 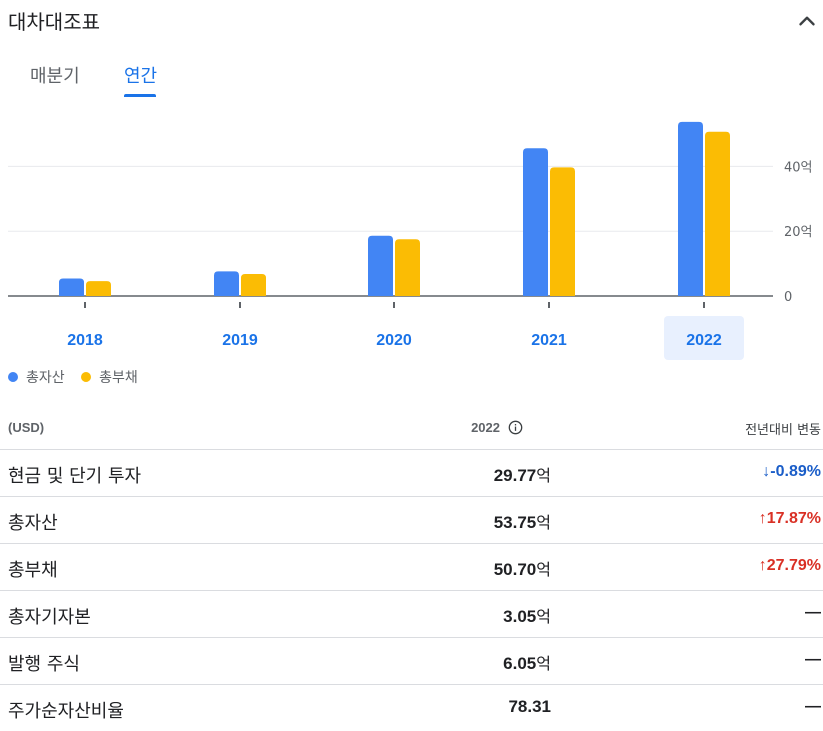 I want to click on row-value-number: 78.31, so click(x=529, y=706).